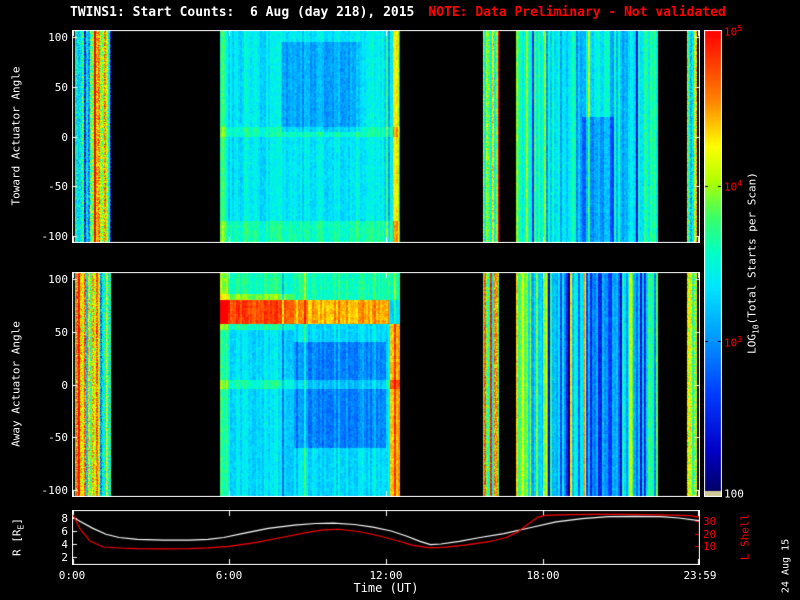 The width and height of the screenshot is (800, 600). Describe the element at coordinates (58, 280) in the screenshot. I see `away-ytick-100: 100` at that location.